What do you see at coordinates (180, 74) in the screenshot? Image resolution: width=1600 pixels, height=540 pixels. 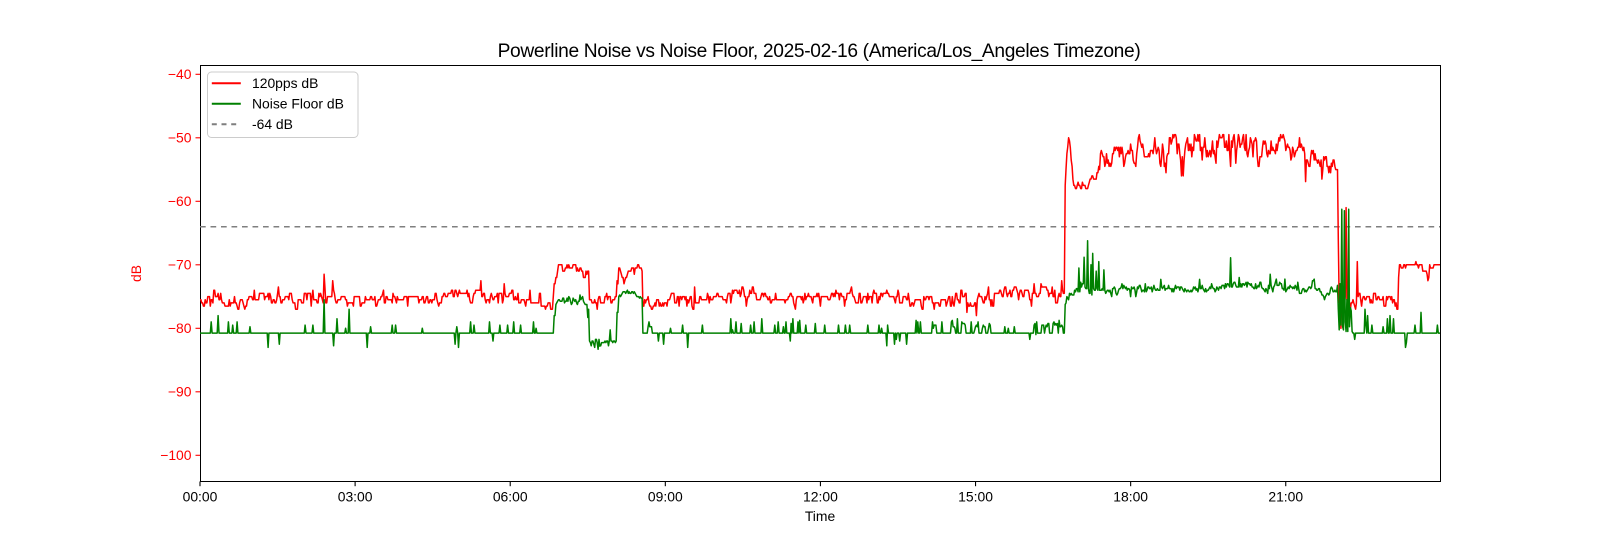 I see `svg-text: −40` at bounding box center [180, 74].